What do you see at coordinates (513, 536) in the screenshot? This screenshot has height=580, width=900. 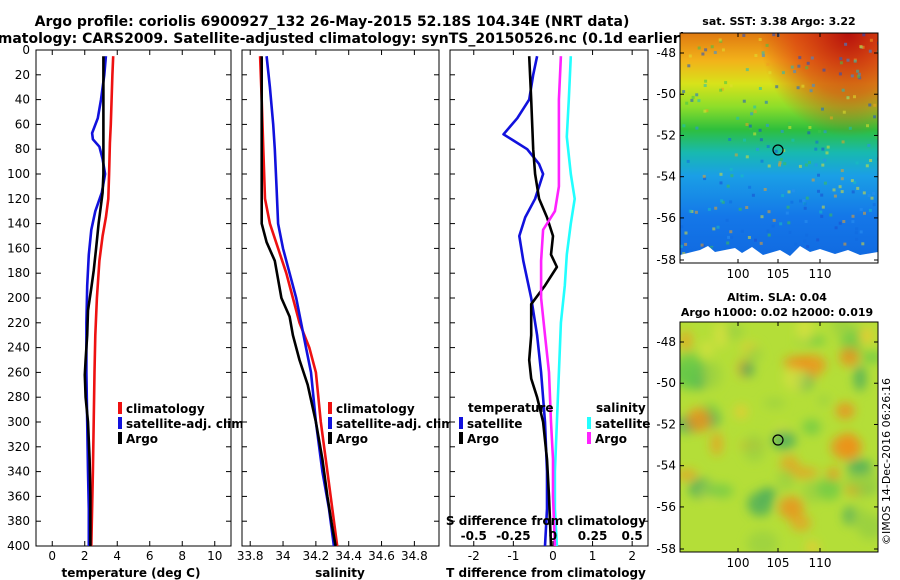 I see `x2-tick-label: -0.25` at bounding box center [513, 536].